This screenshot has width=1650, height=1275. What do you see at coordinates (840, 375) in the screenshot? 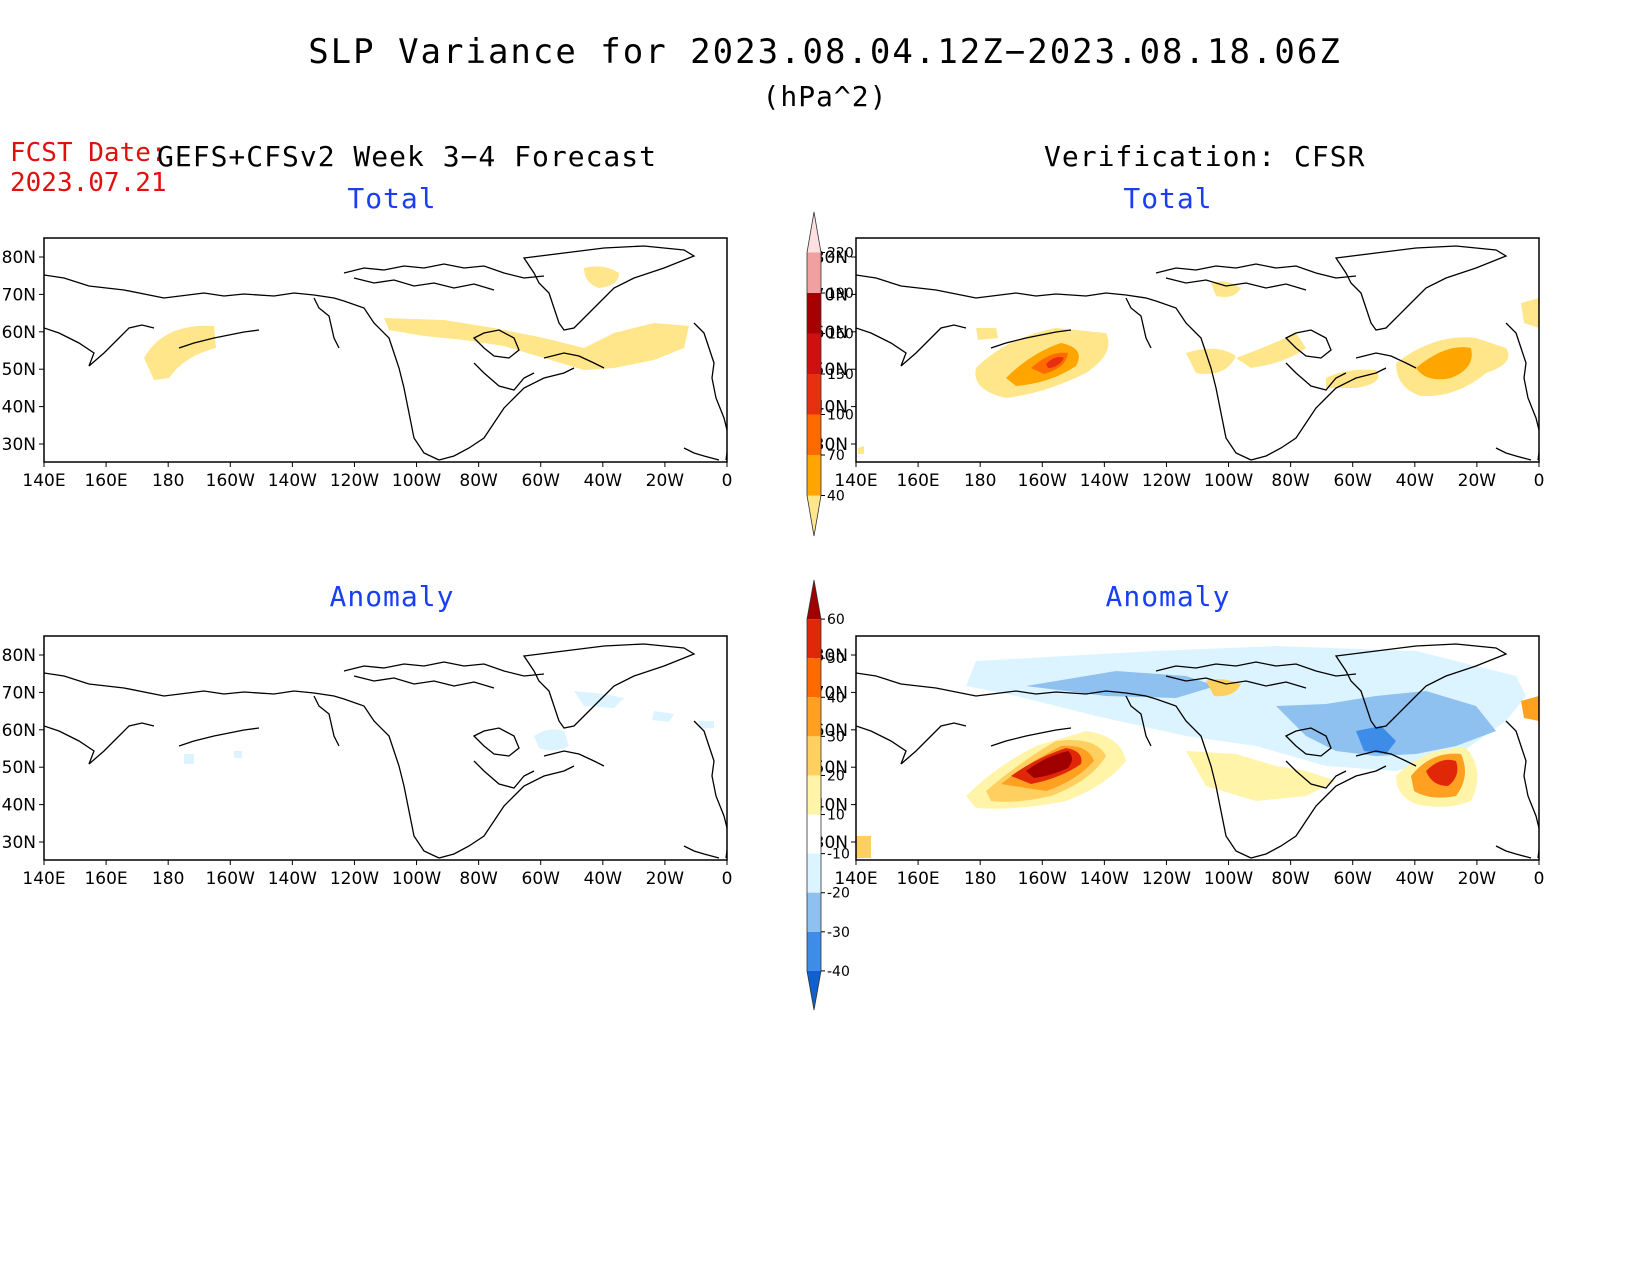
I see `colorbar-level-label: 130` at bounding box center [840, 375].